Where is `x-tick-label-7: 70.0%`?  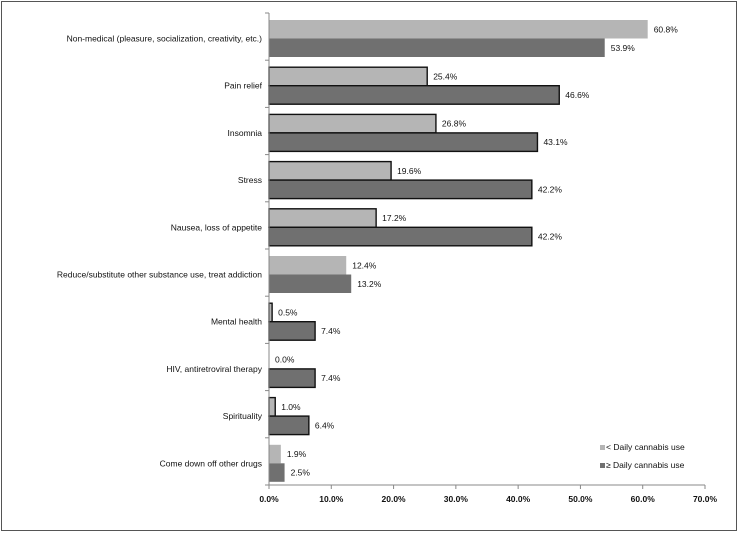
x-tick-label-7: 70.0% is located at coordinates (705, 499).